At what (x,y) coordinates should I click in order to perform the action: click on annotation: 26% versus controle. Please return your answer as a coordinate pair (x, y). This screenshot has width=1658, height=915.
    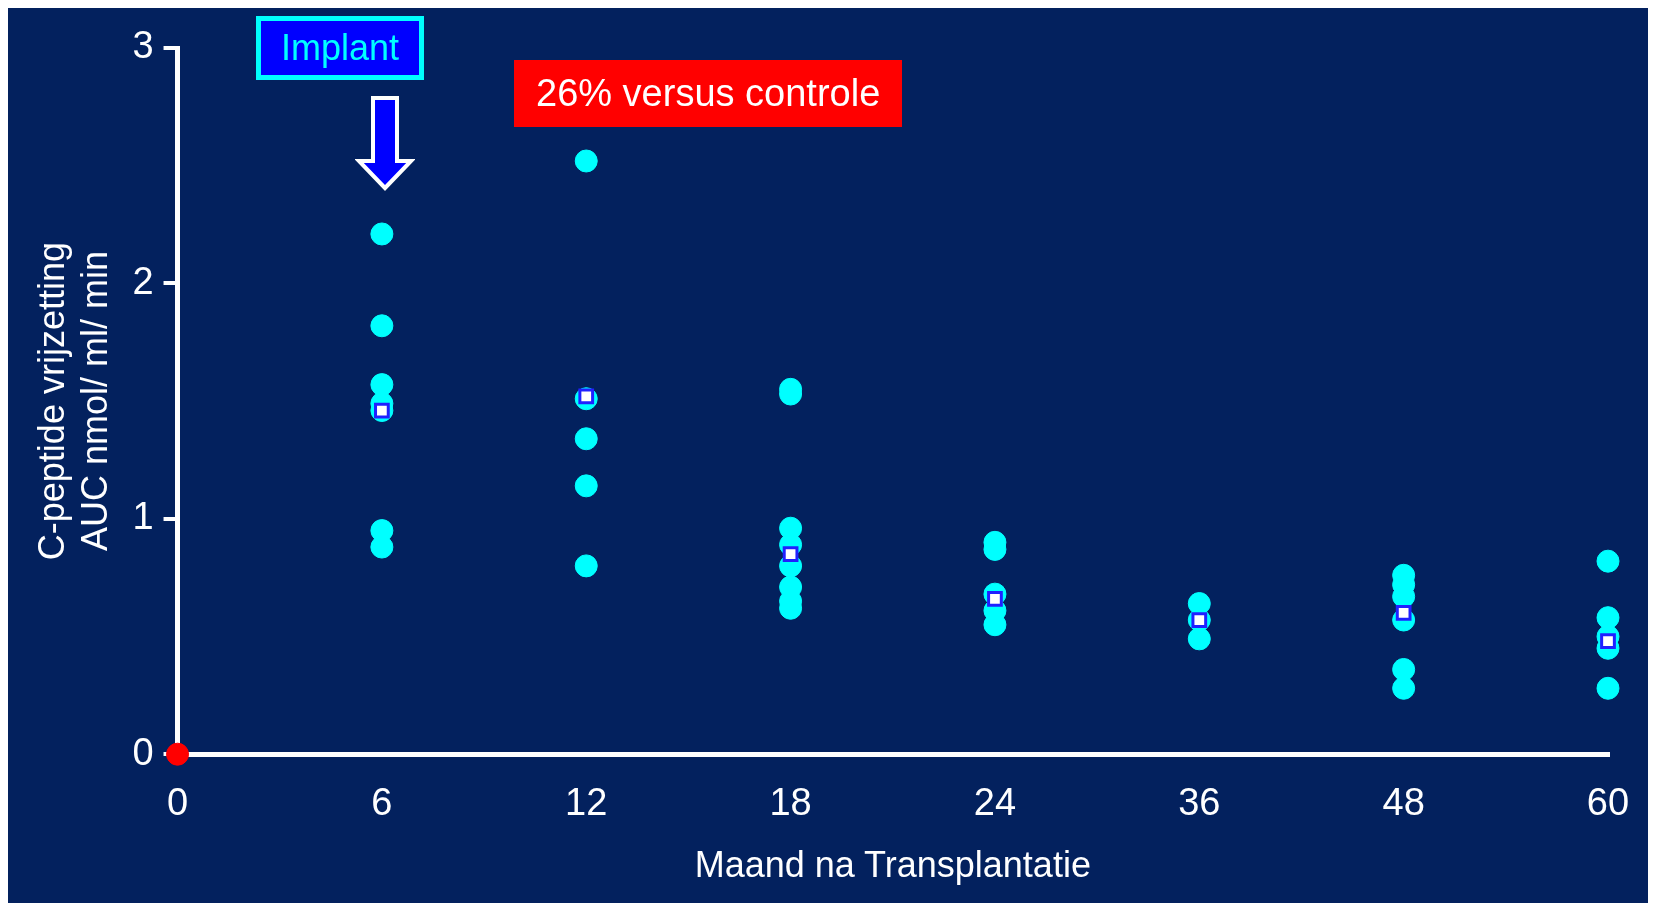
    Looking at the image, I should click on (708, 93).